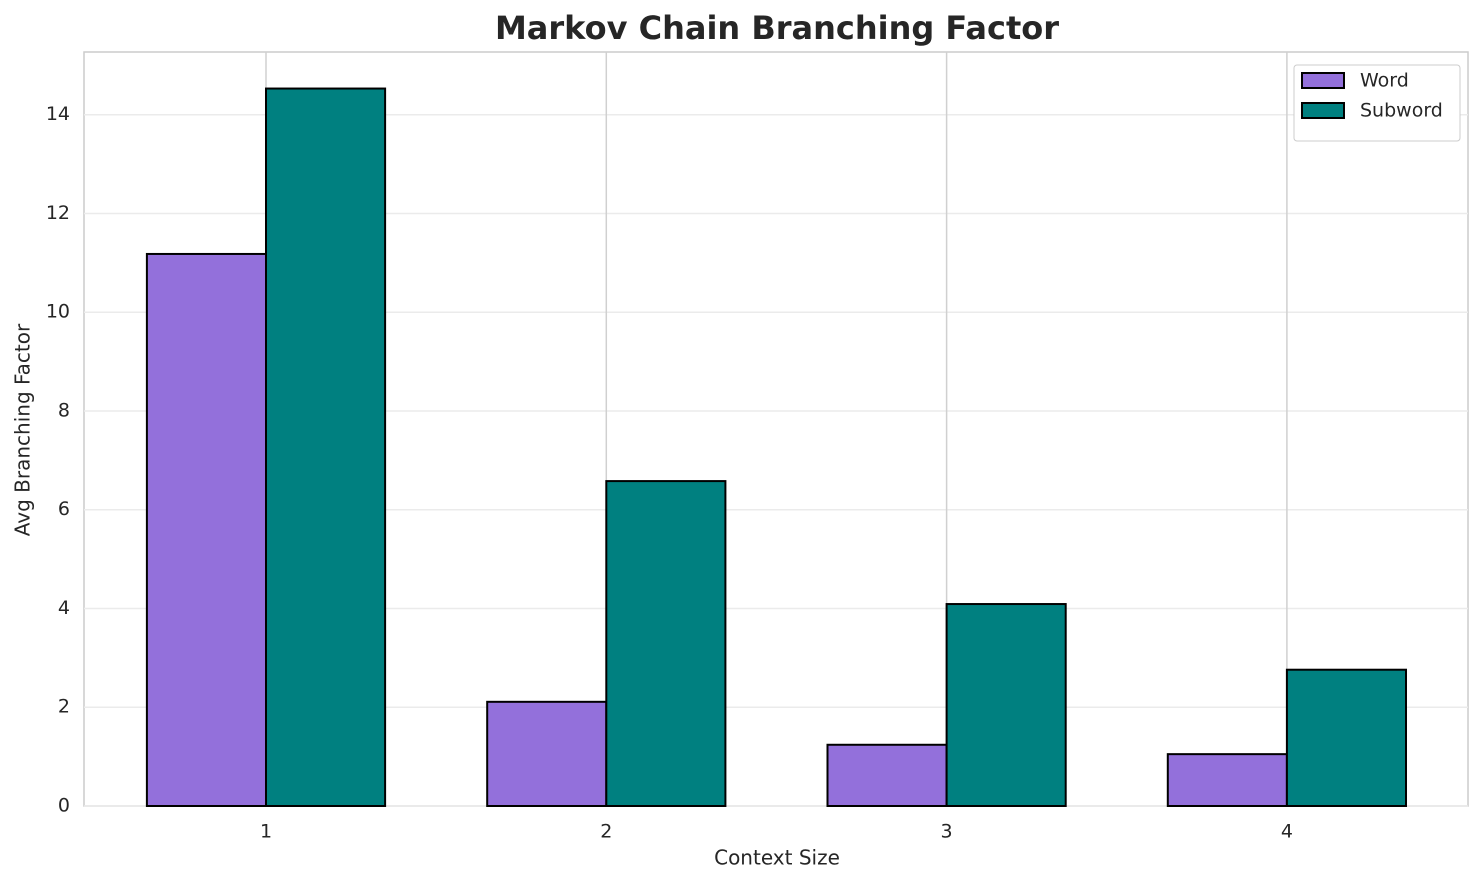 The height and width of the screenshot is (885, 1484). I want to click on chart-title: Markov Chain Branching Factor, so click(777, 28).